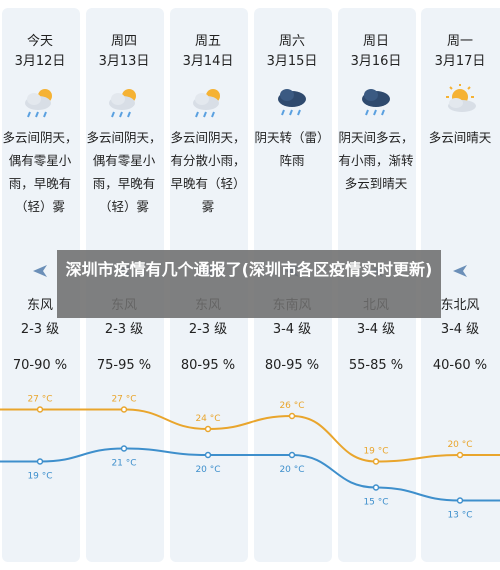 The image size is (500, 570). What do you see at coordinates (292, 149) in the screenshot?
I see `weather-description: 阴天转（雷）阵雨` at bounding box center [292, 149].